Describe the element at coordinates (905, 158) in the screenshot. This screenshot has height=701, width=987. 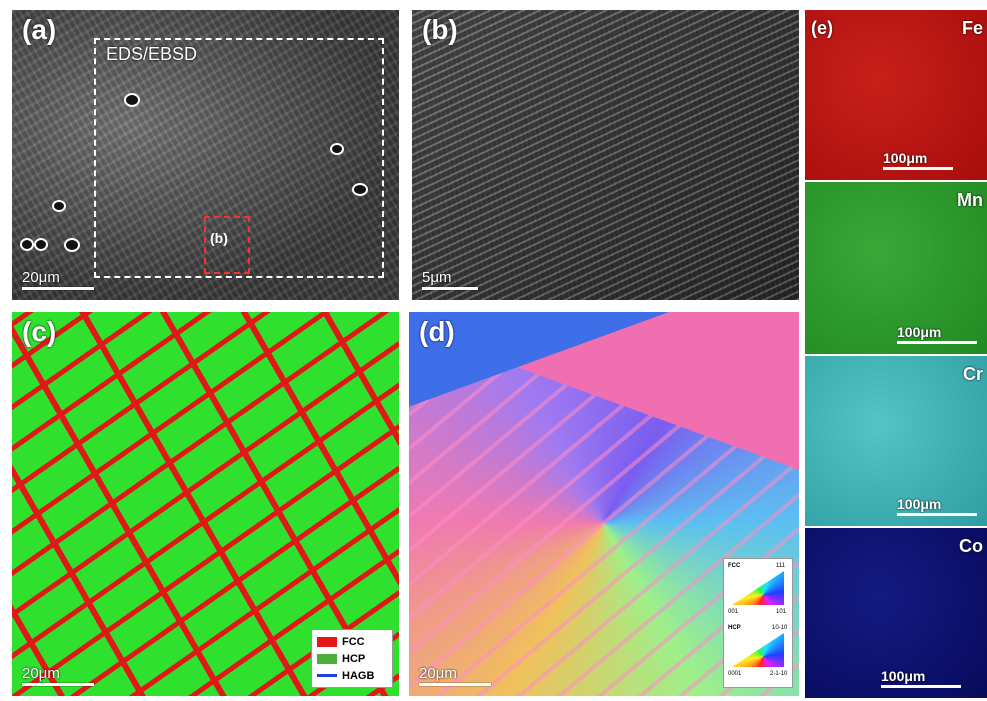
I see `eds-fe-scale-text: 100μm` at that location.